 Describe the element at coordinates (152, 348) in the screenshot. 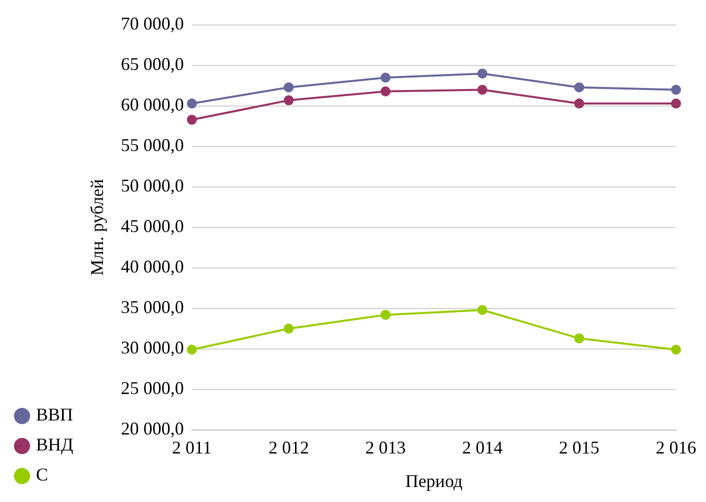

I see `y-tick-label: 30 000,0` at that location.